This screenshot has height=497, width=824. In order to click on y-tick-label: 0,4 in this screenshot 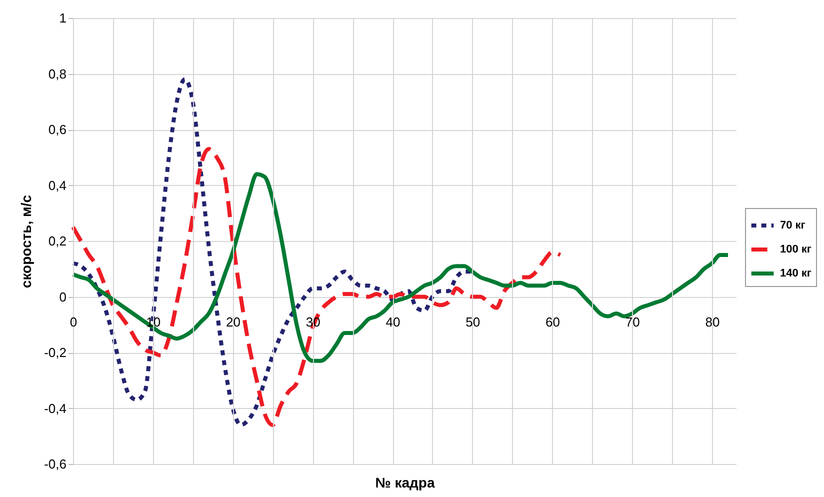, I will do `click(57, 185)`.